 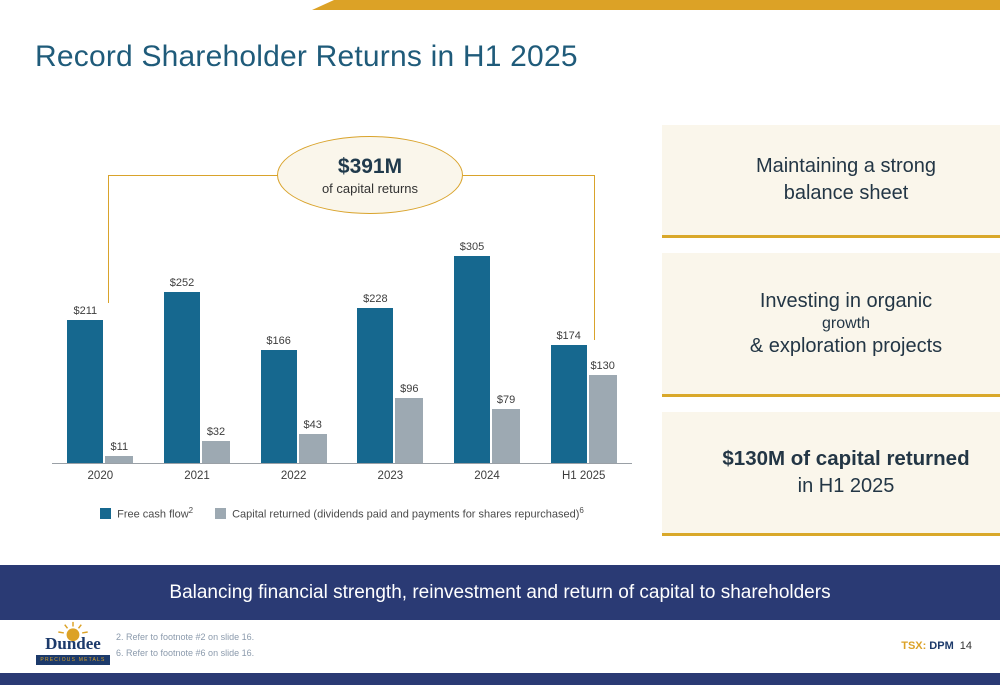 I want to click on ticker-exchange: TSX:, so click(x=914, y=646).